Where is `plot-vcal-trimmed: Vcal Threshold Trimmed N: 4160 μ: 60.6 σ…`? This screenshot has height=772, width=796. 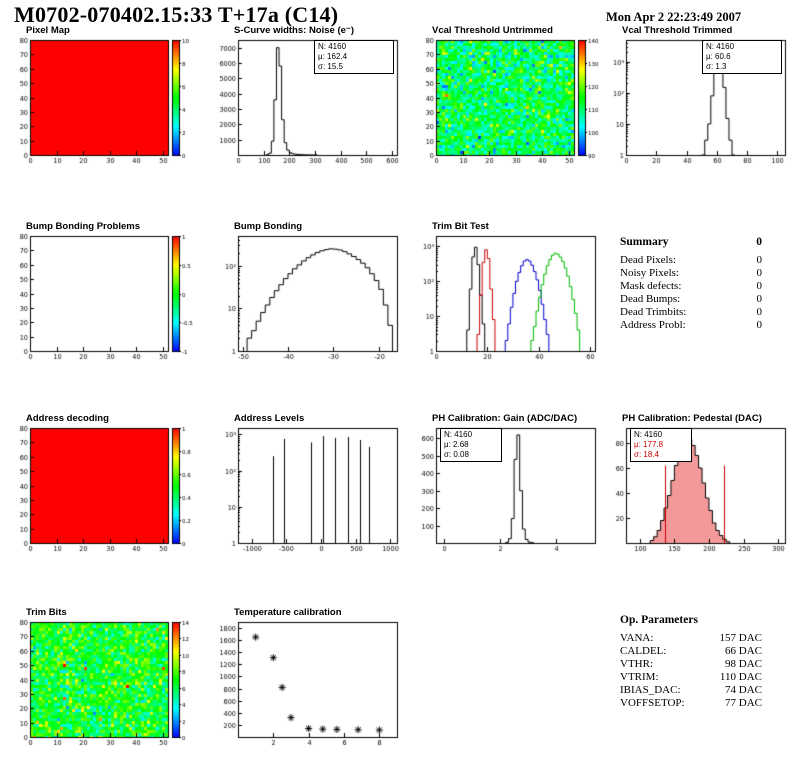 plot-vcal-trimmed: Vcal Threshold Trimmed N: 4160 μ: 60.6 σ… is located at coordinates (698, 100).